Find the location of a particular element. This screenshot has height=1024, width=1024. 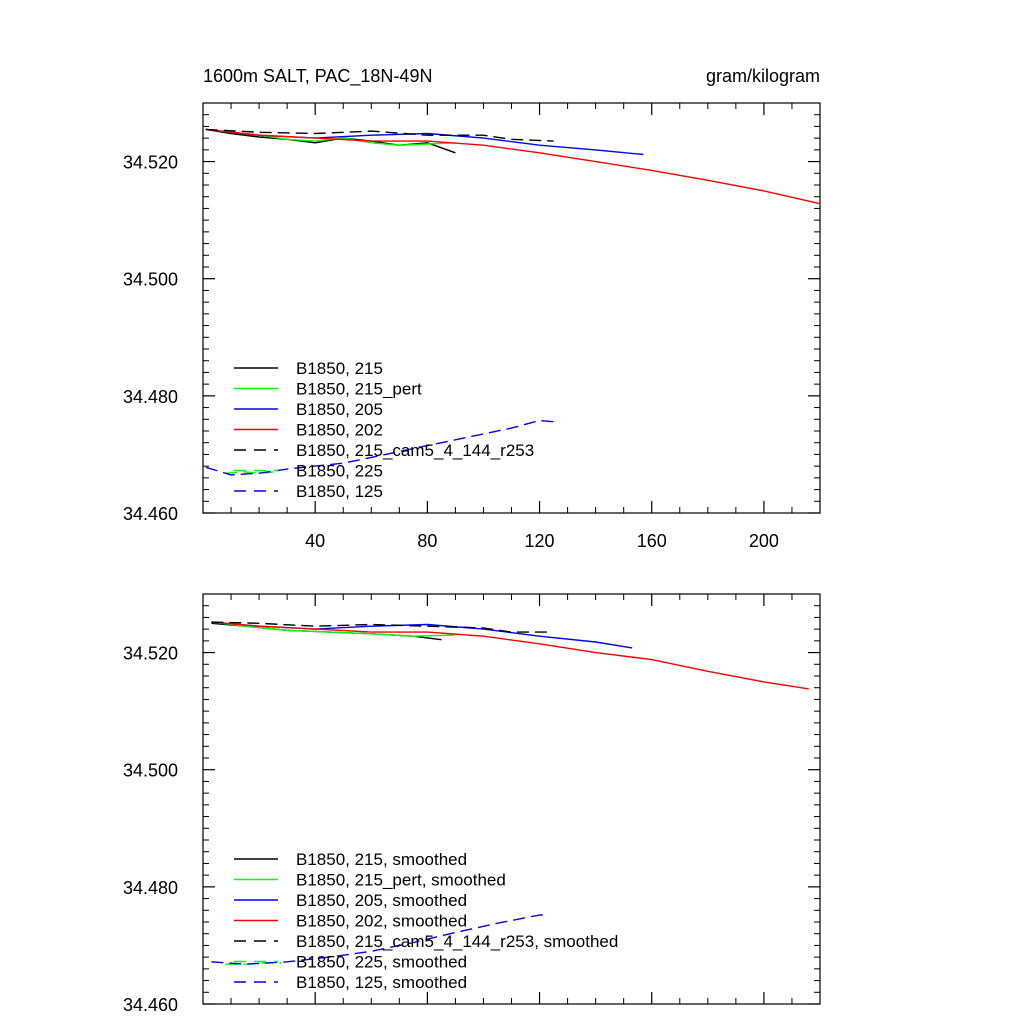

legend-label: B1850, 205 is located at coordinates (339, 409).